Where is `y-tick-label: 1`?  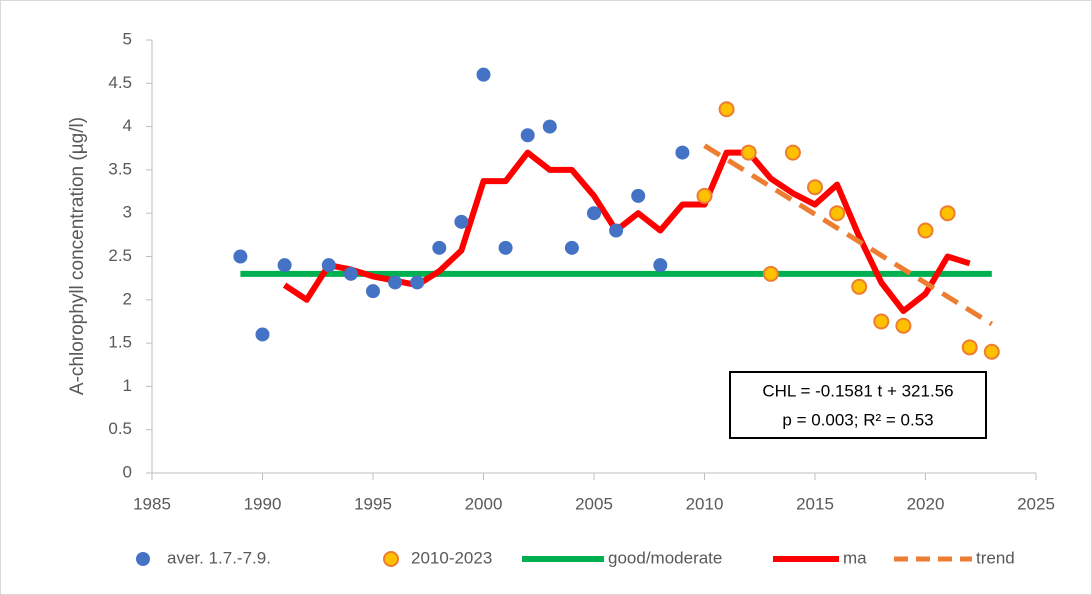 y-tick-label: 1 is located at coordinates (127, 385).